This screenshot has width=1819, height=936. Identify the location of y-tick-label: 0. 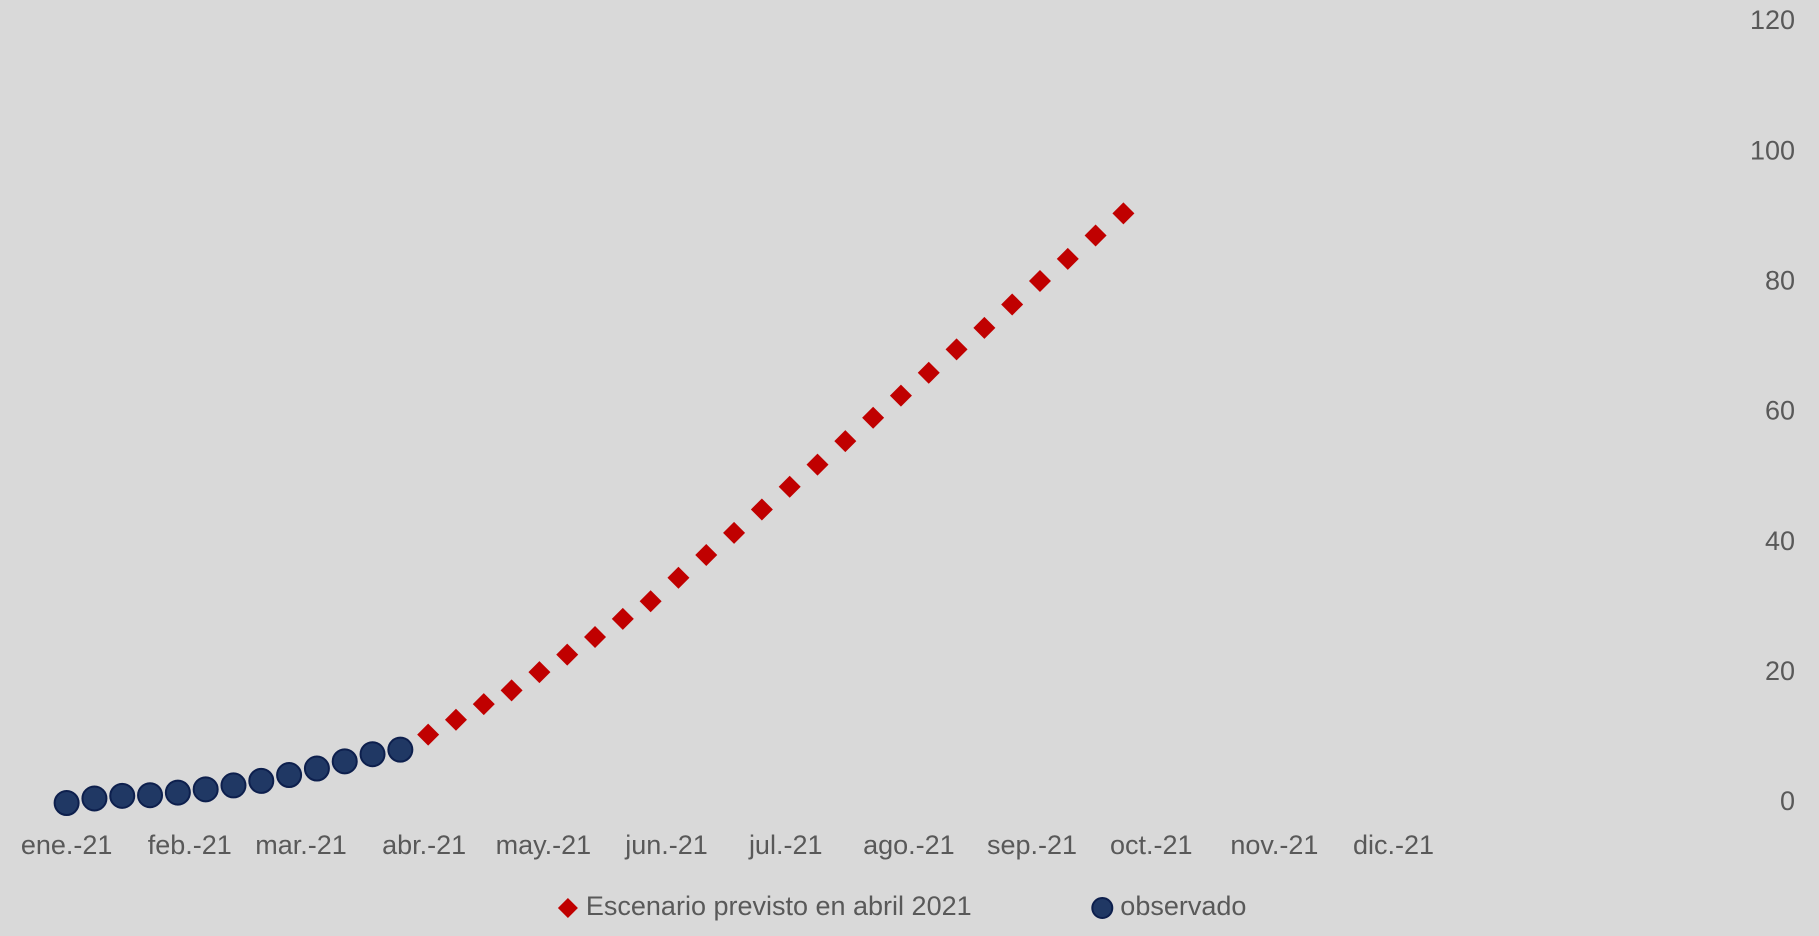
(1787, 801).